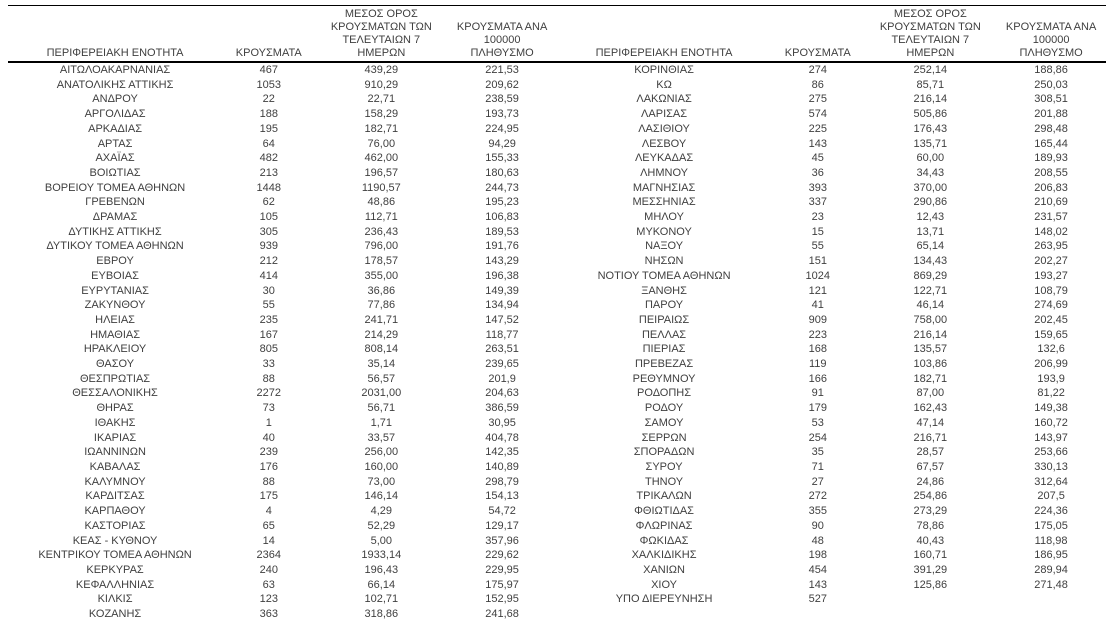 The image size is (1114, 621). I want to click on per100k-header-line2: ΠΛΗΘΥΣΜΟ, so click(502, 53).